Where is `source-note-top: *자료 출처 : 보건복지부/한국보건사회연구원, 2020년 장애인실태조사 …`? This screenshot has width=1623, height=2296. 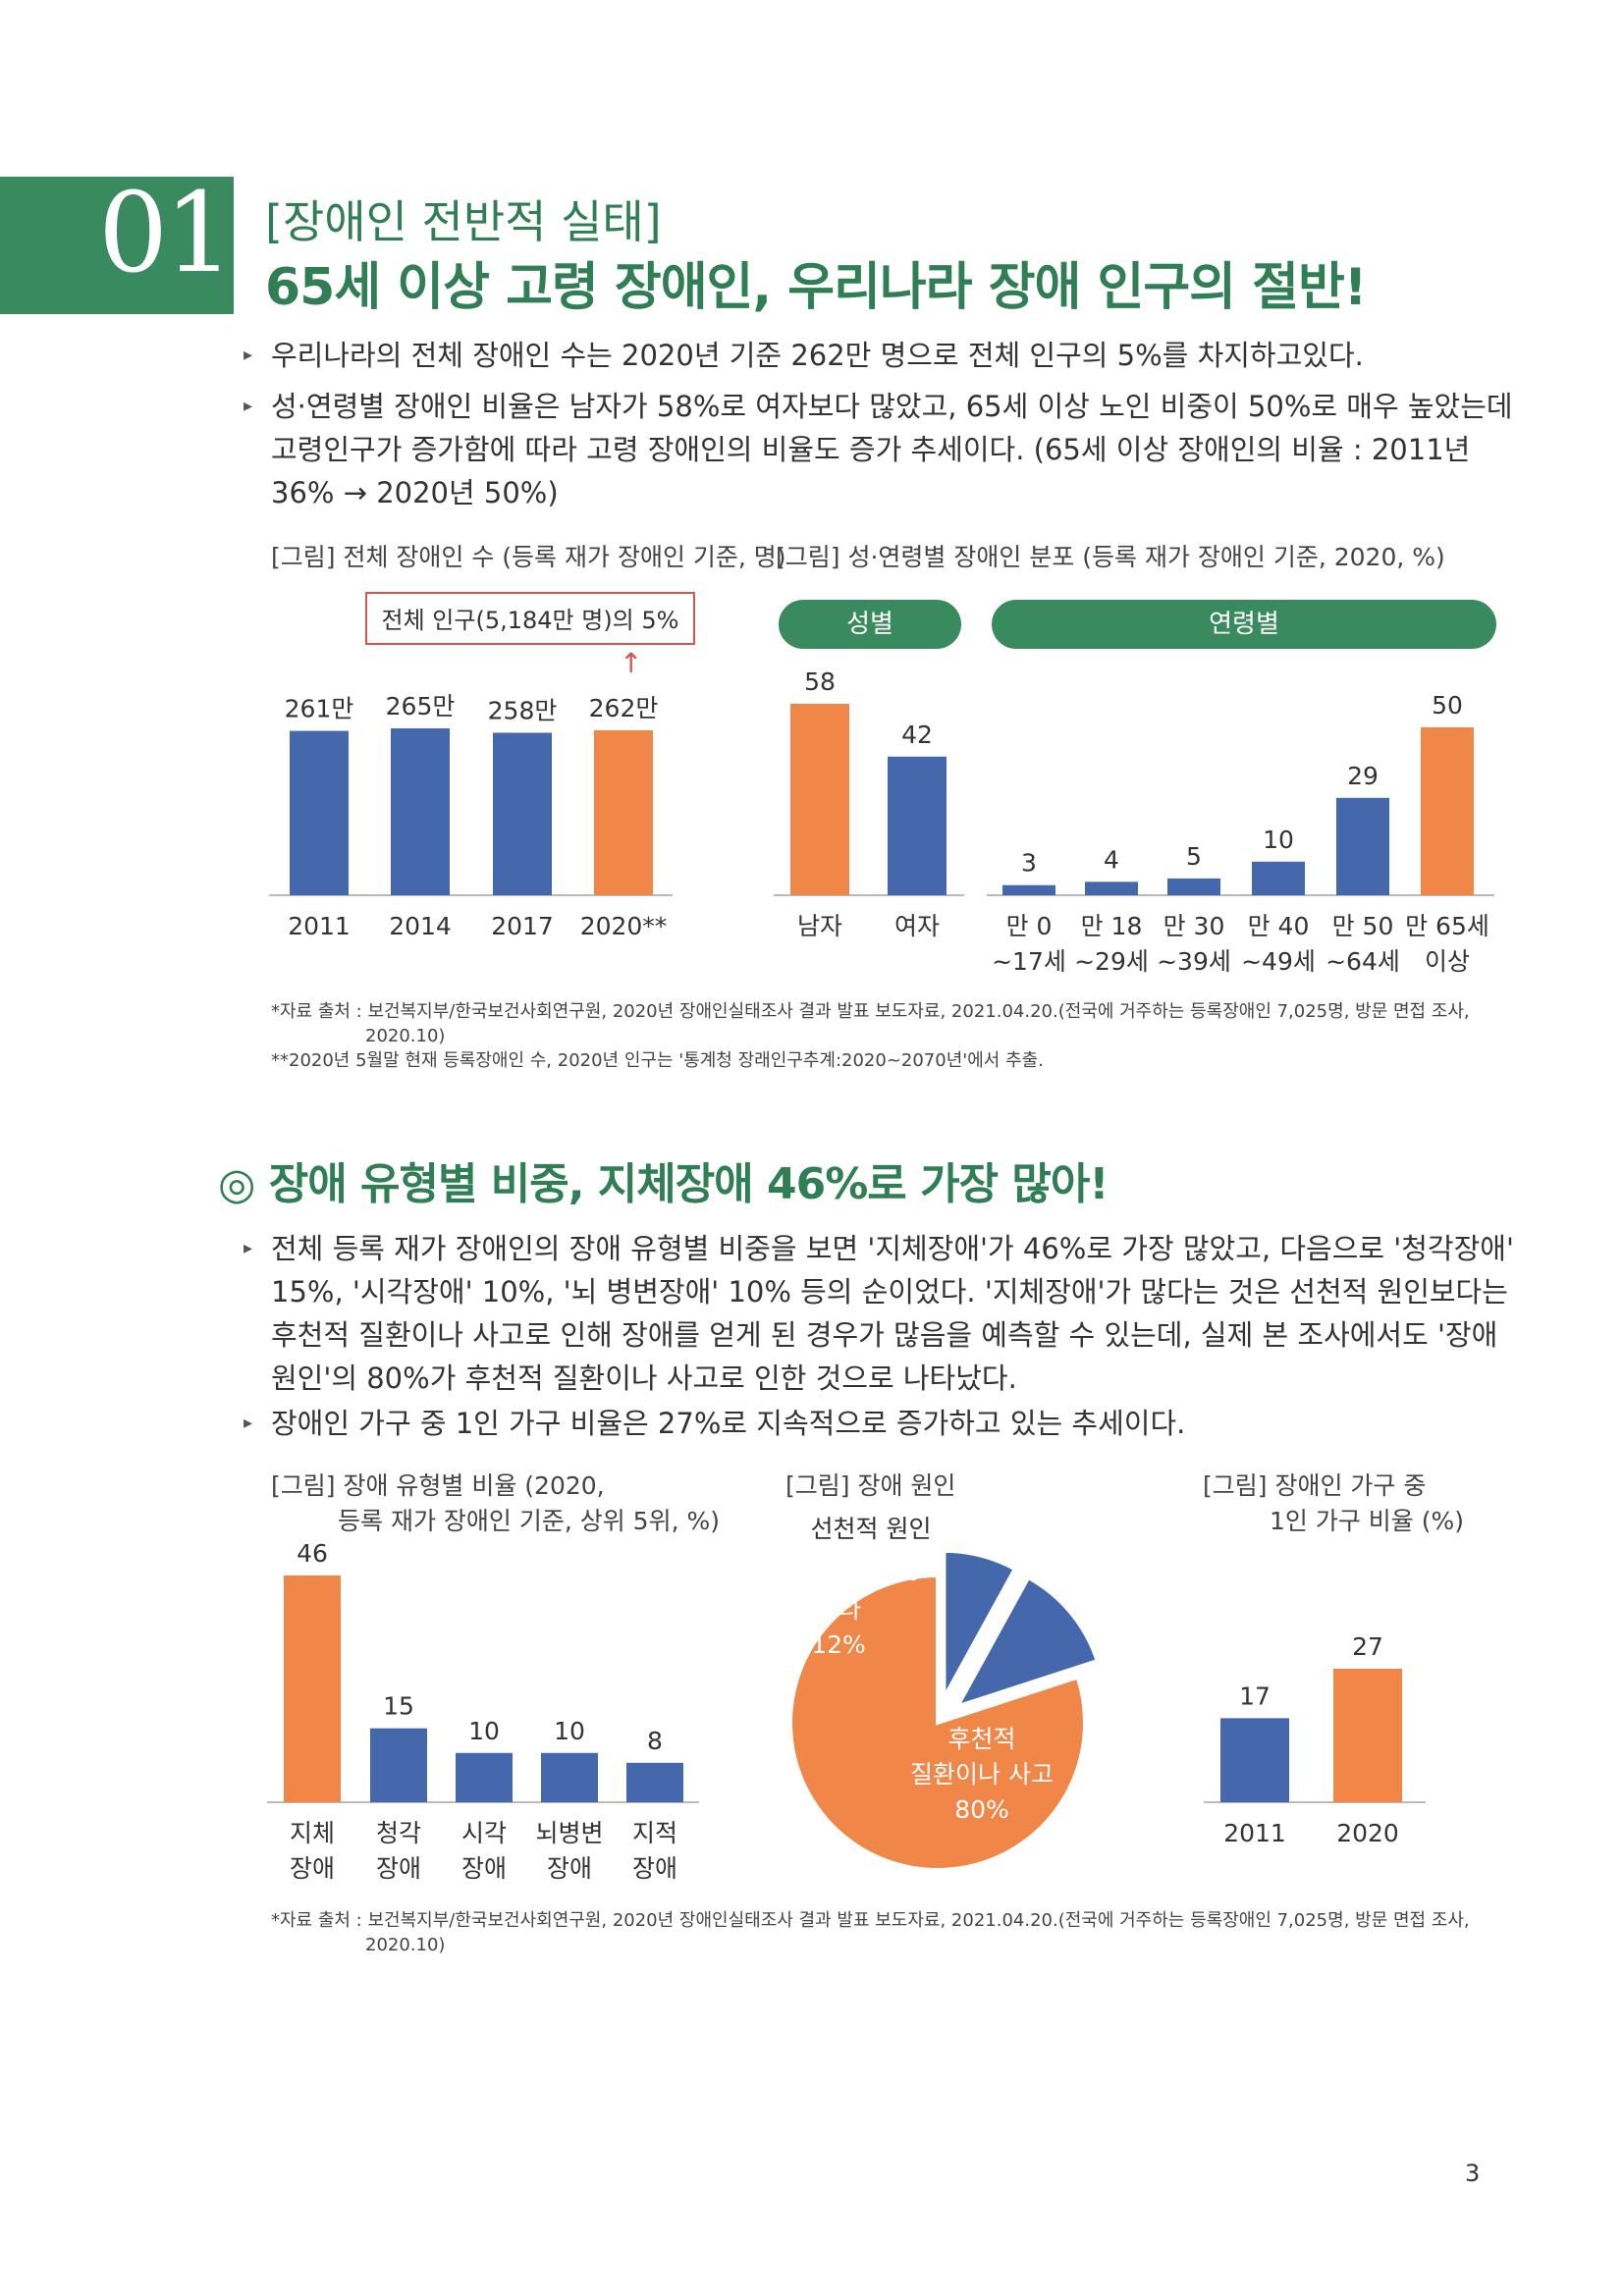 source-note-top: *자료 출처 : 보건복지부/한국보건사회연구원, 2020년 장애인실태조사 … is located at coordinates (870, 1036).